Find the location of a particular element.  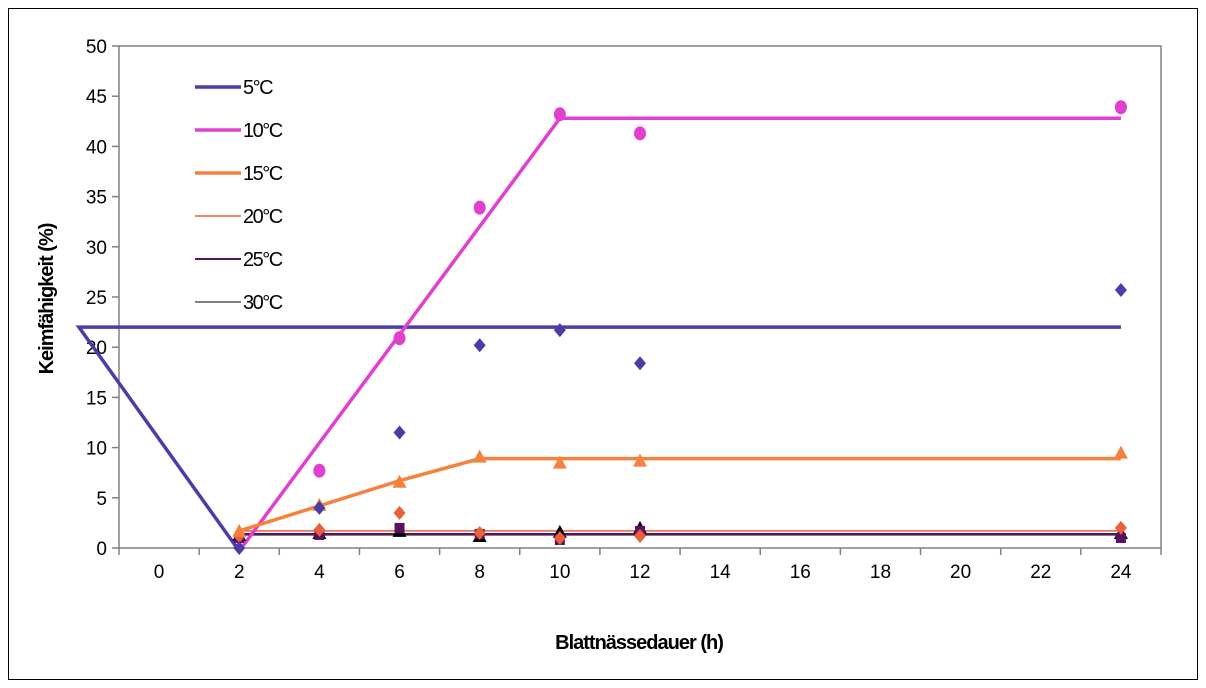

y-tick-label: 30 is located at coordinates (96, 248).